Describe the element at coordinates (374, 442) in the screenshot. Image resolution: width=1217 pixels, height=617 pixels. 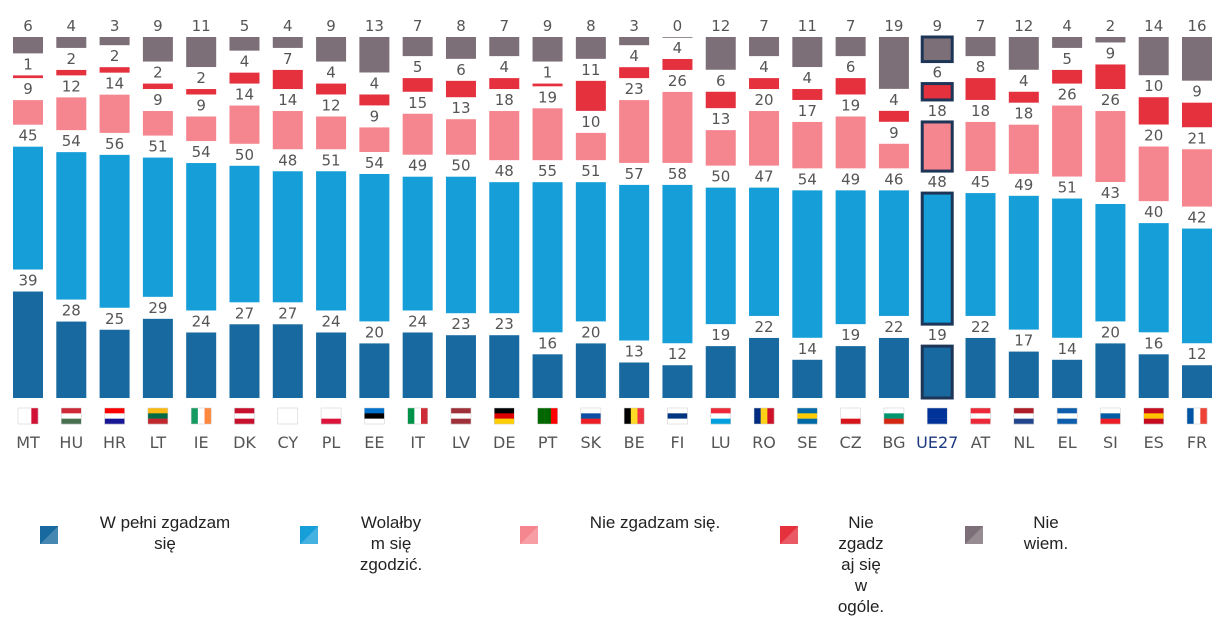
I see `x-tick-label: EE` at that location.